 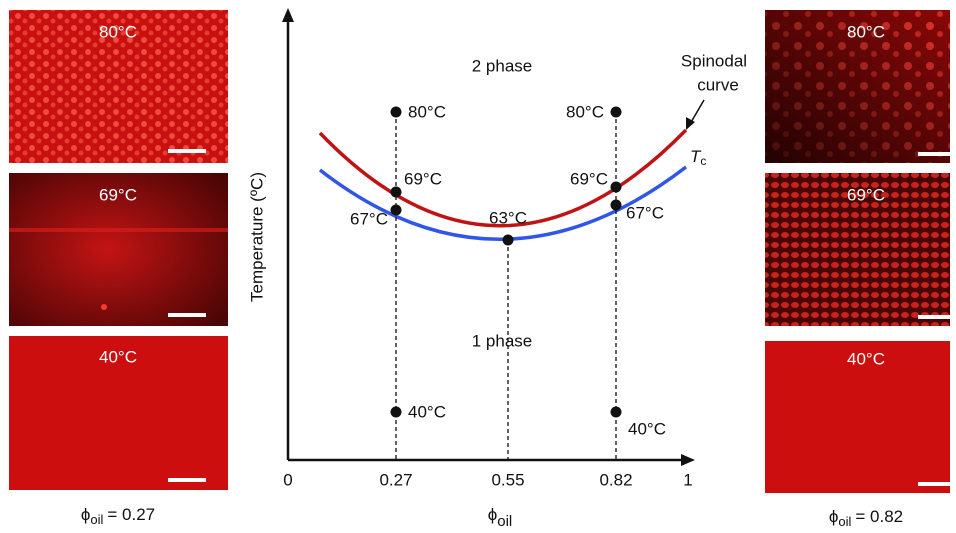 I want to click on tc-curve, so click(x=503, y=203).